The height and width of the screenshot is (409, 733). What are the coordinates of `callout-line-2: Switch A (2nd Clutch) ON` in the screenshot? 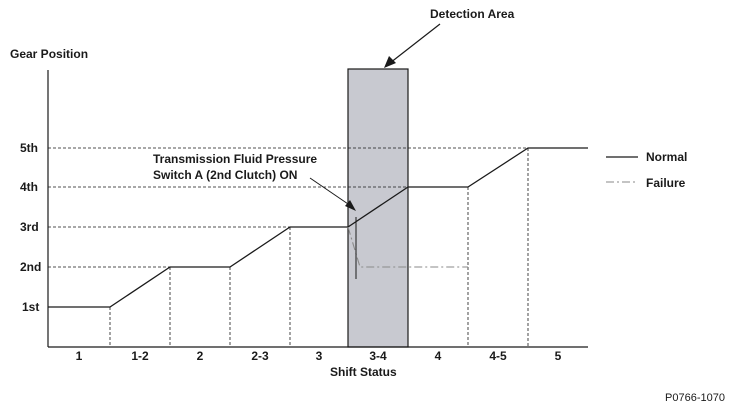 It's located at (225, 175).